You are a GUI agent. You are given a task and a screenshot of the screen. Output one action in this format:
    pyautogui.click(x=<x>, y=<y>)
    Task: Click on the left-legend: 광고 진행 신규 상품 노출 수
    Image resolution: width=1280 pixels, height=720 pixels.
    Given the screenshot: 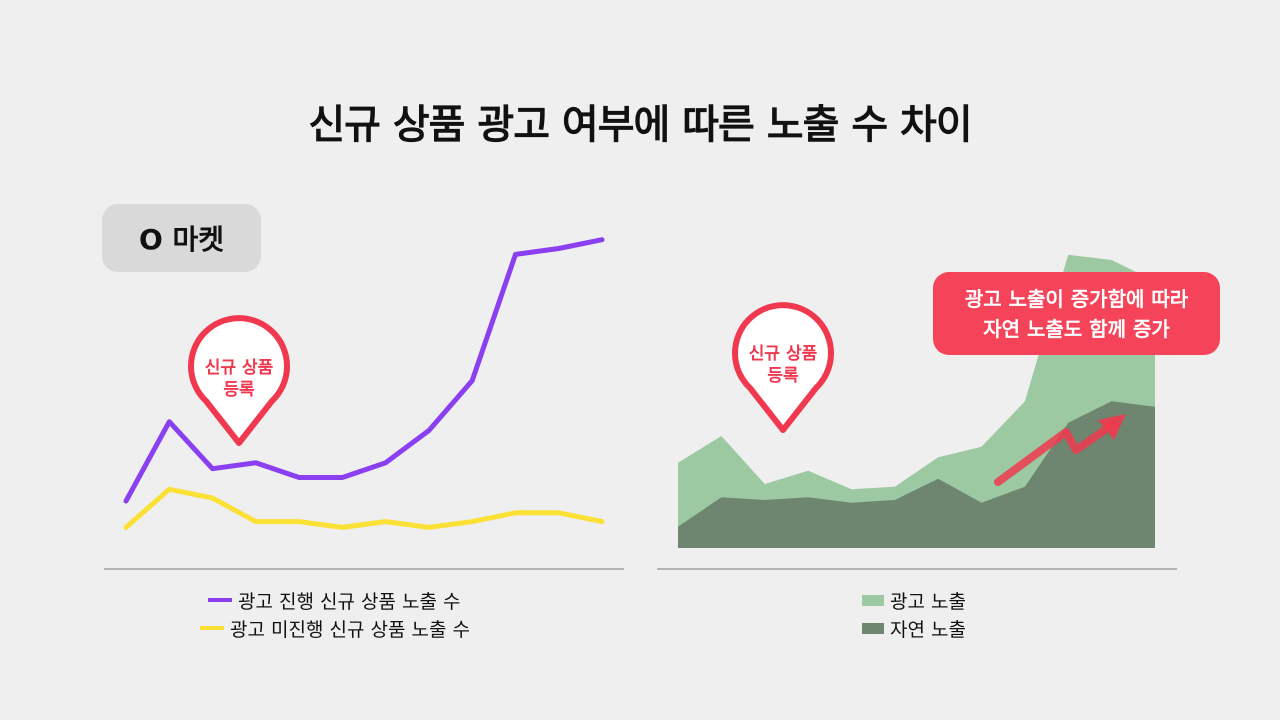 What is the action you would take?
    pyautogui.click(x=334, y=600)
    